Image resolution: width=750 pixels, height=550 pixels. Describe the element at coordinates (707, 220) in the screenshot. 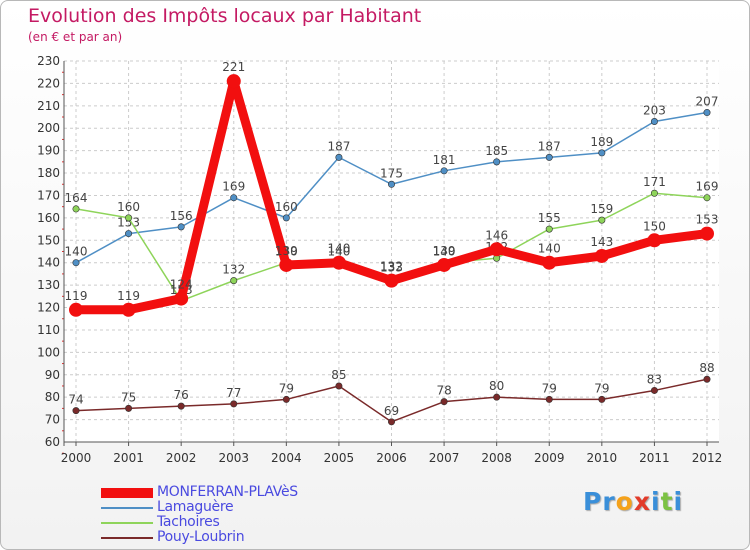

I see `data-label-monferran-plav-s: 153` at that location.